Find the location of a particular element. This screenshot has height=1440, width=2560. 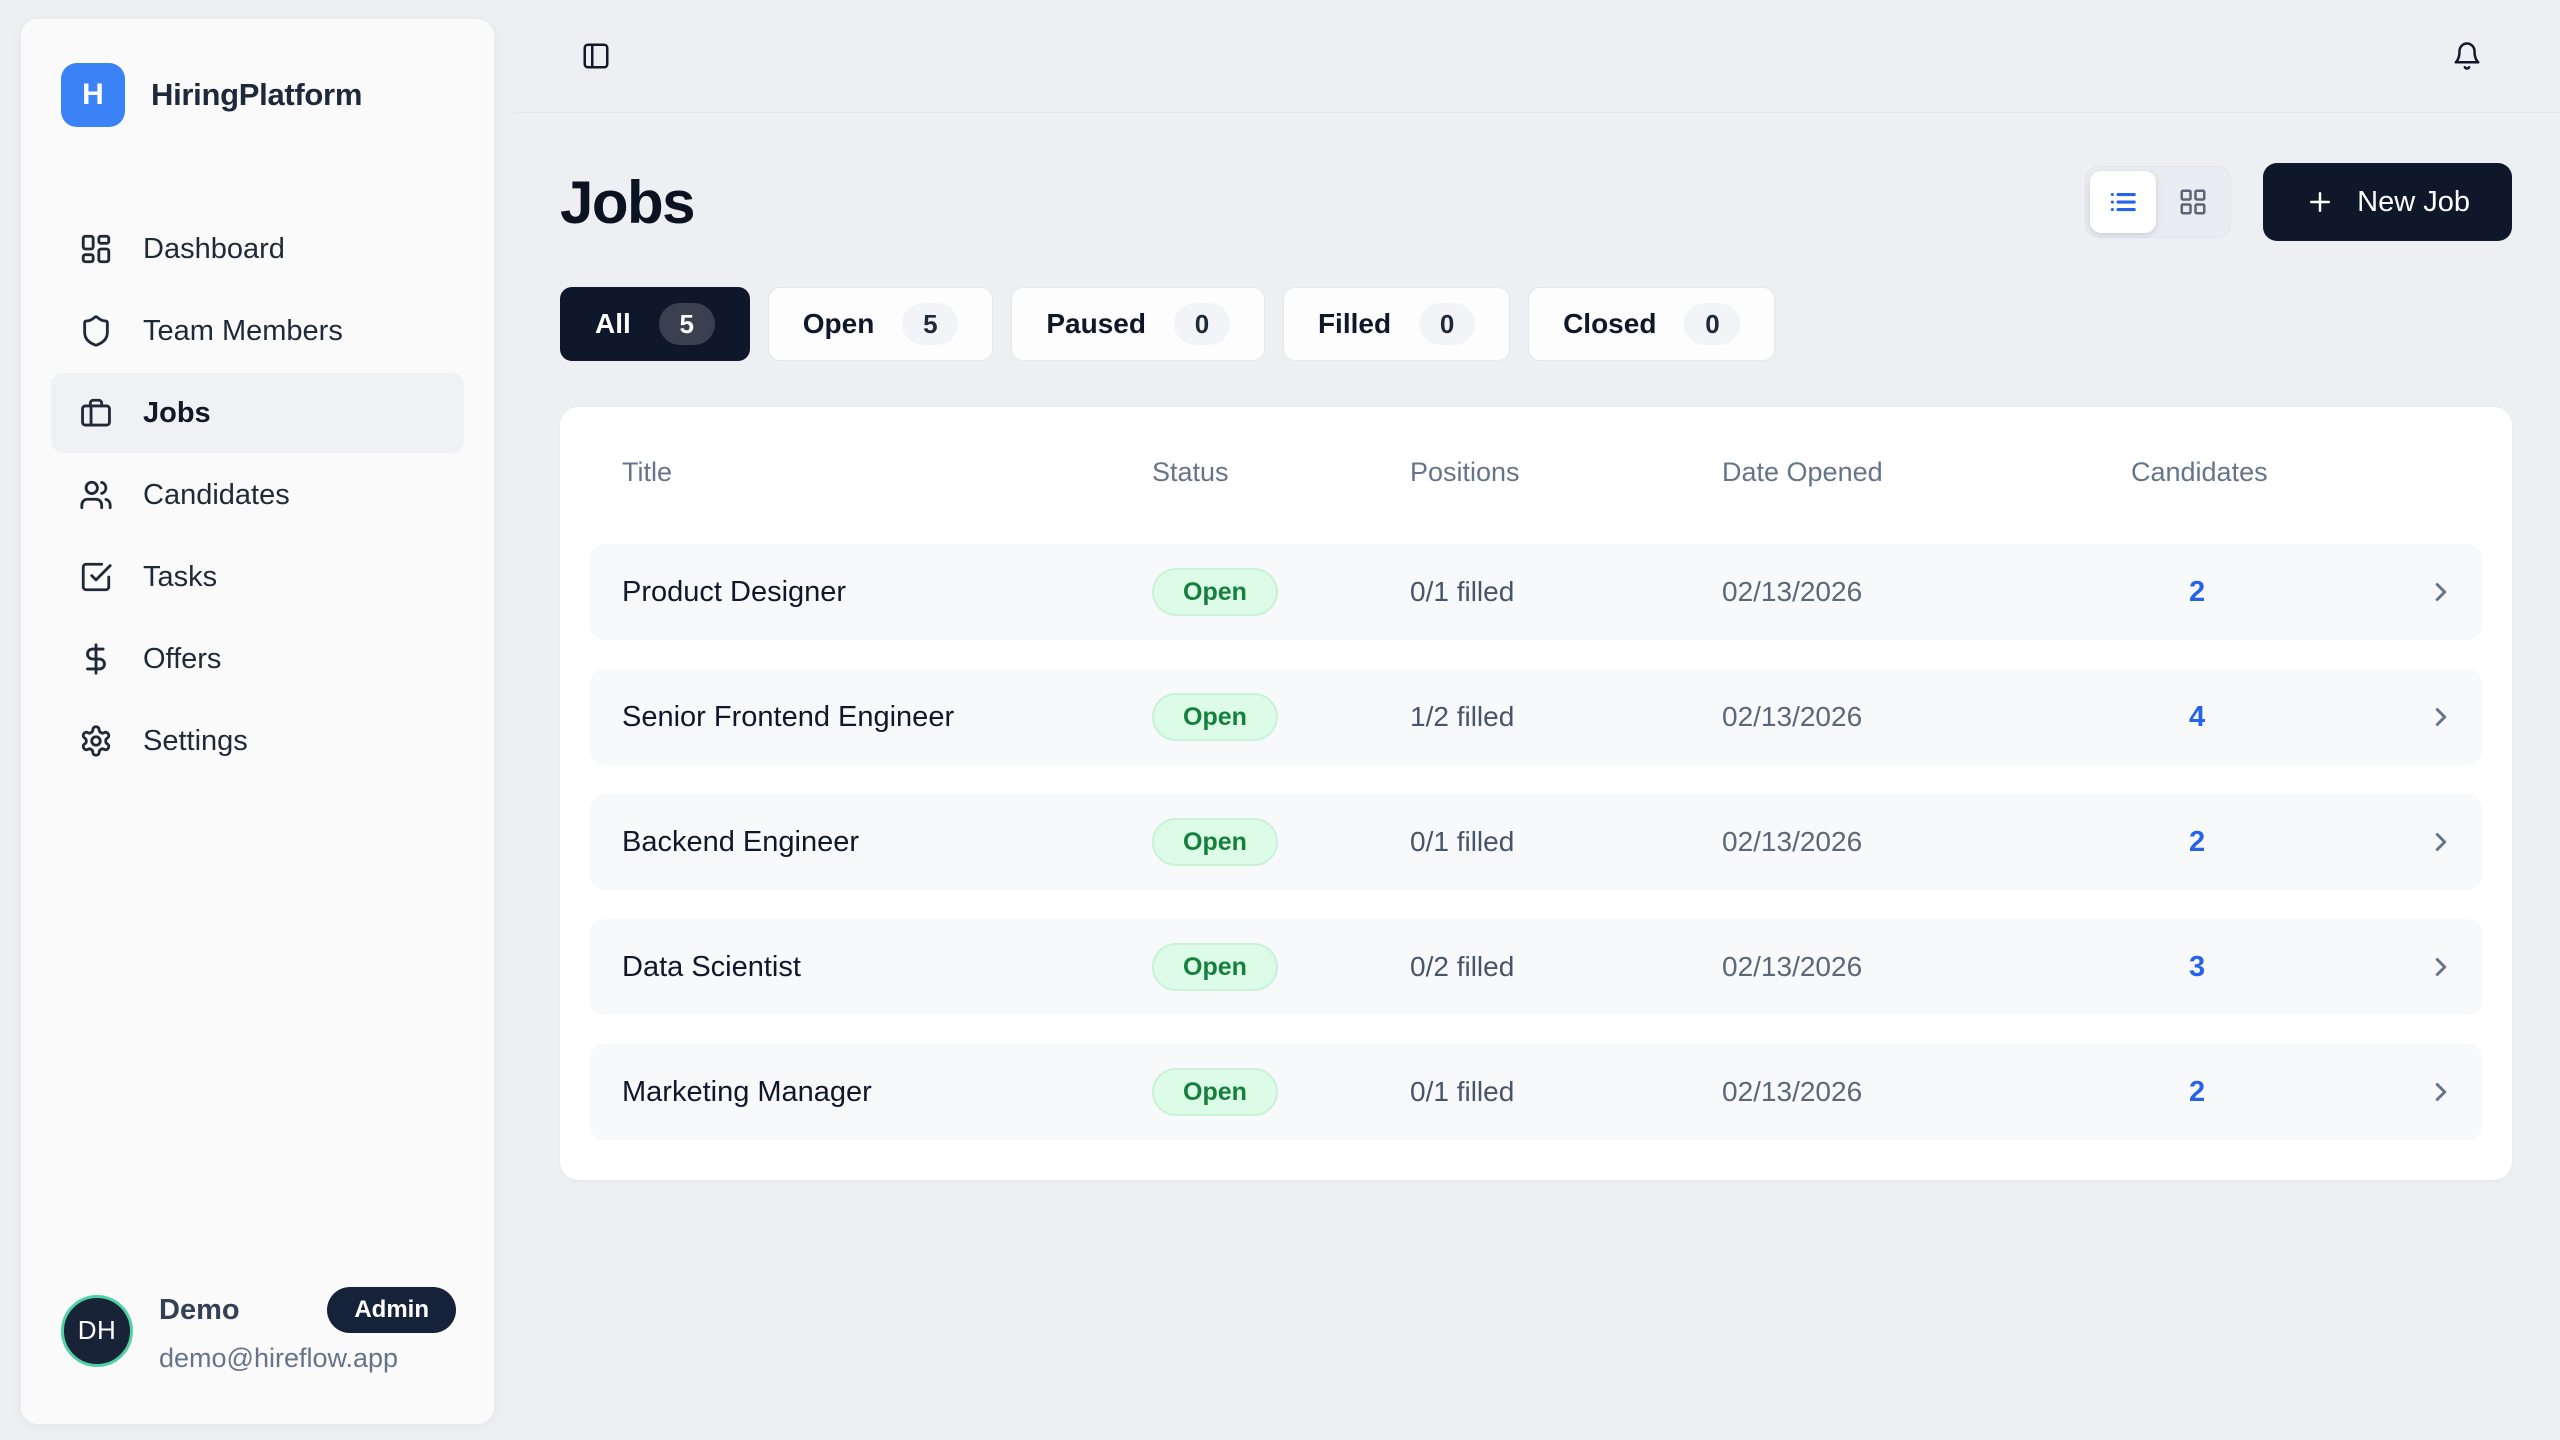

plus-icon is located at coordinates (2320, 202).